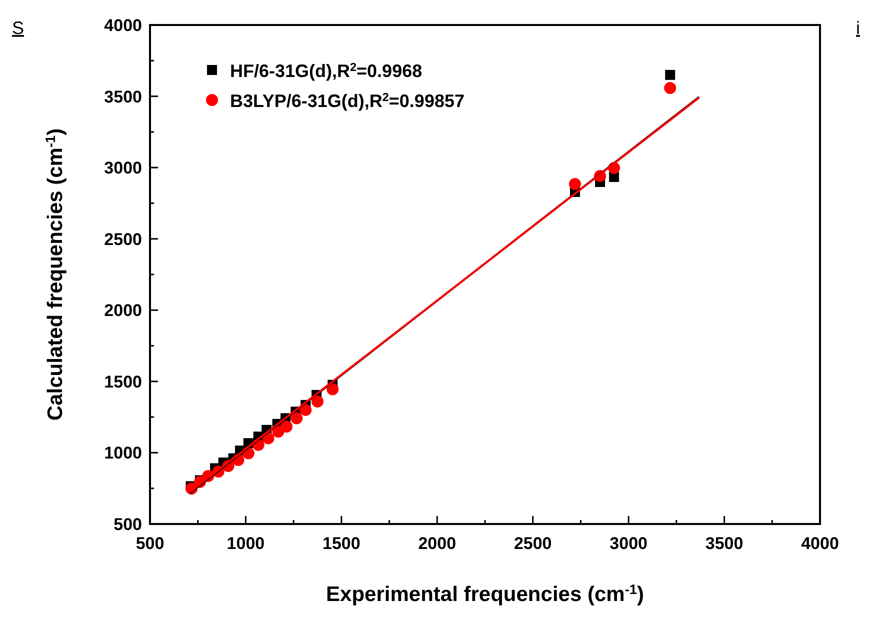 This screenshot has width=876, height=624. I want to click on y-tick-label: 4000, so click(123, 25).